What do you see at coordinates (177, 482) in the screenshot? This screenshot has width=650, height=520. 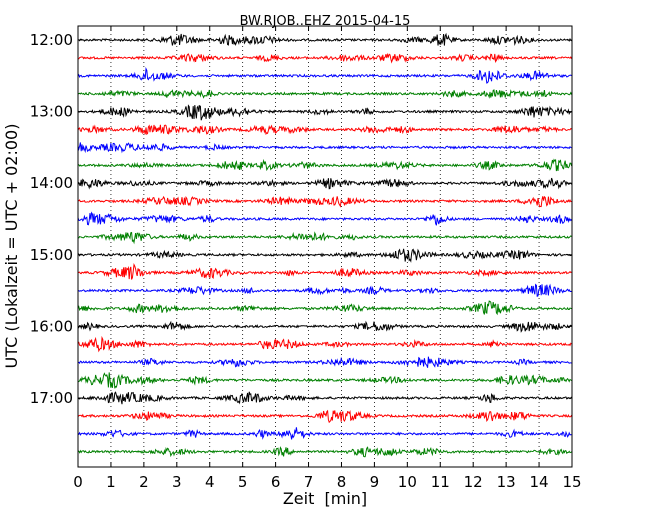 I see `x-tick-label: 3` at bounding box center [177, 482].